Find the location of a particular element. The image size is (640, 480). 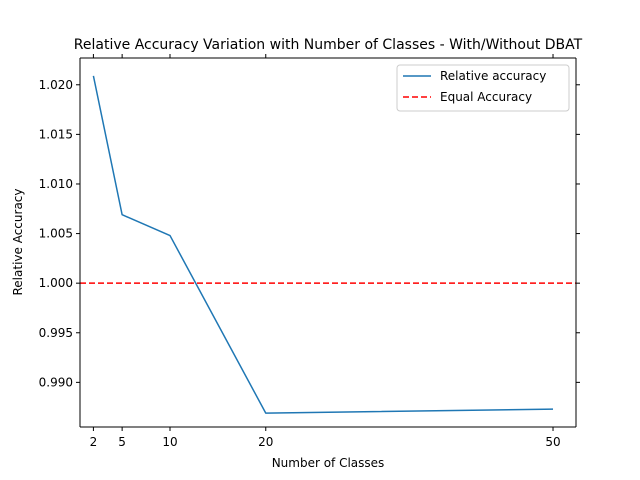

y-tick-label: 1.010 is located at coordinates (56, 184).